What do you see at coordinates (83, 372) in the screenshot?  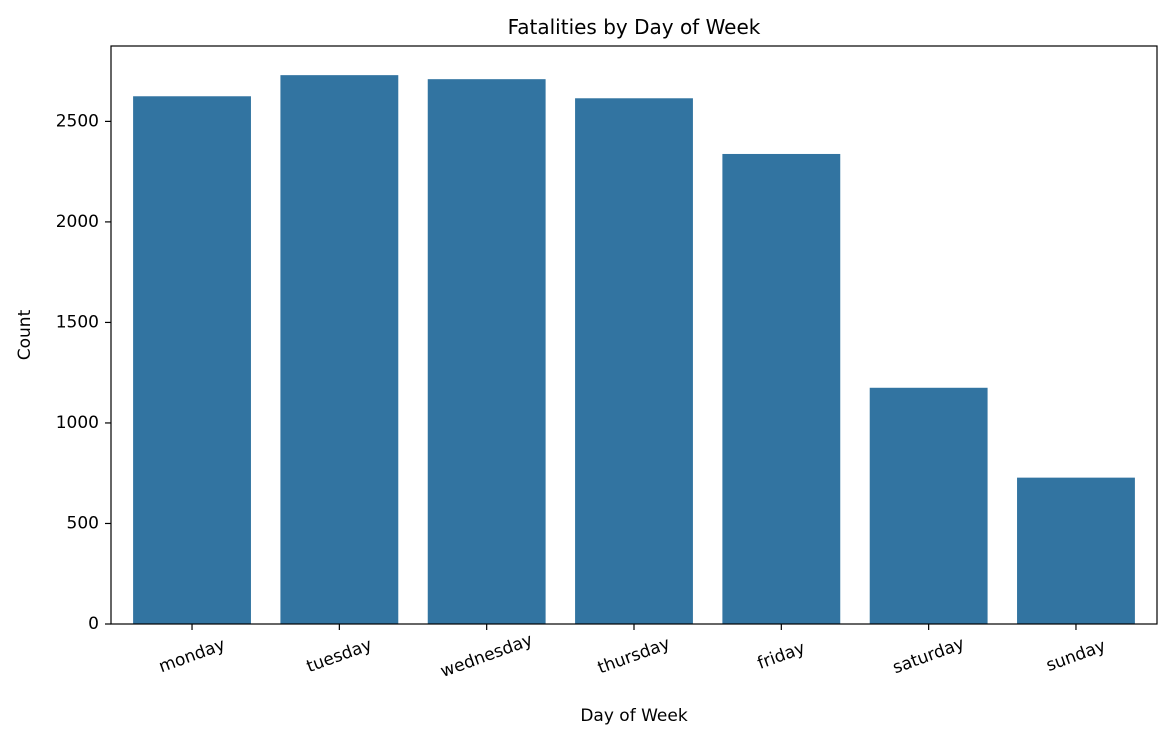 I see `y-axis-ticks: 0 500 1000 1500 2000 2500` at bounding box center [83, 372].